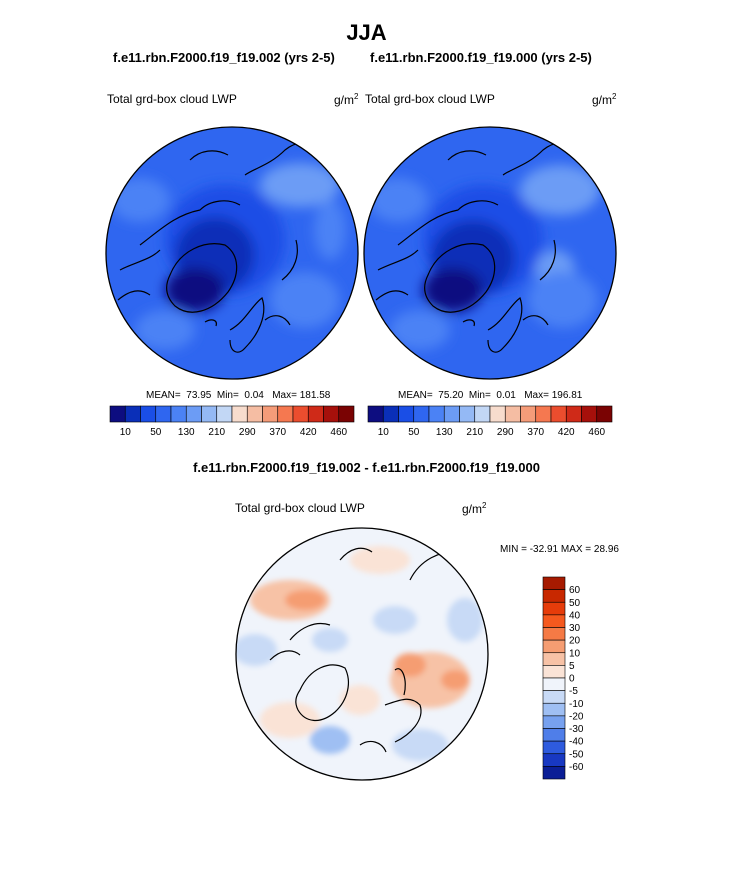  What do you see at coordinates (576, 716) in the screenshot?
I see `colorbar-level-label: -20` at bounding box center [576, 716].